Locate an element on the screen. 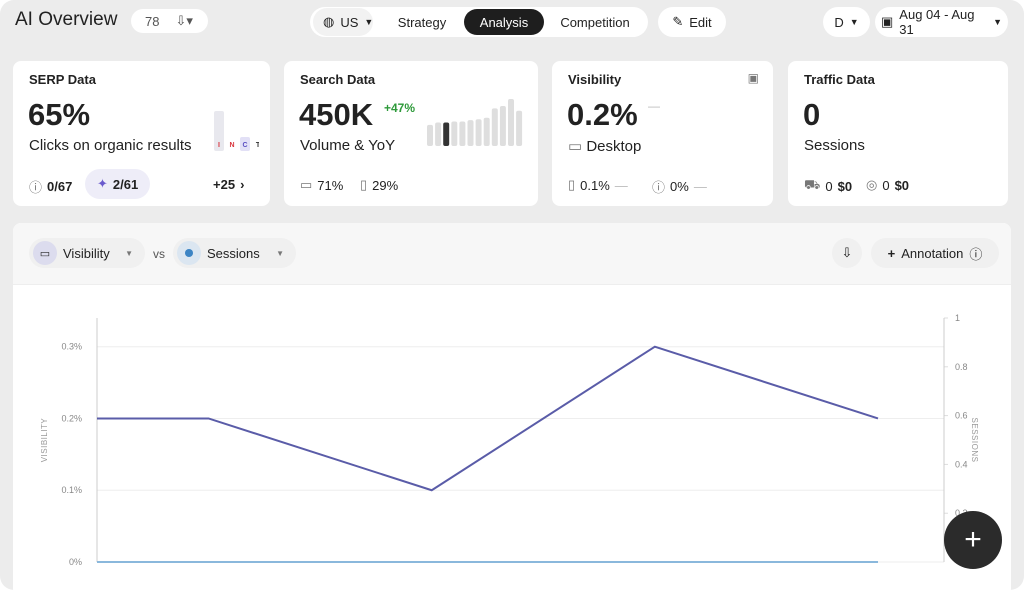  icon is located at coordinates (189, 253).